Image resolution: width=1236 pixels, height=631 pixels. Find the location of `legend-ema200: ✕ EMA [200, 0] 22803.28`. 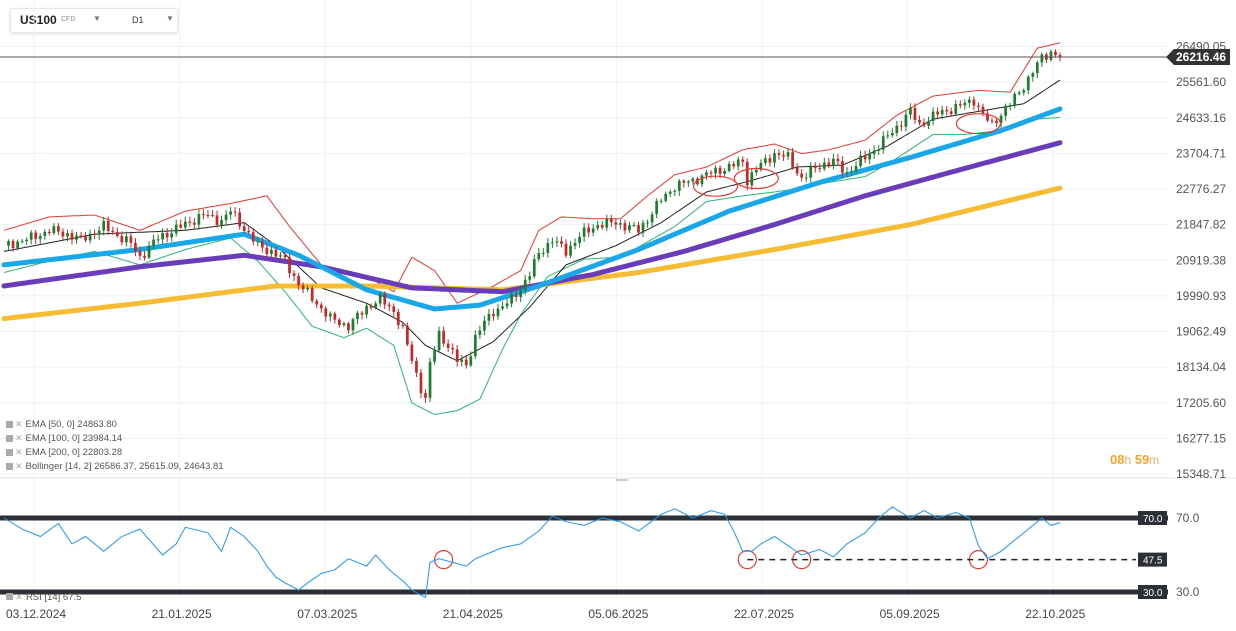

legend-ema200: ✕ EMA [200, 0] 22803.28 is located at coordinates (64, 452).